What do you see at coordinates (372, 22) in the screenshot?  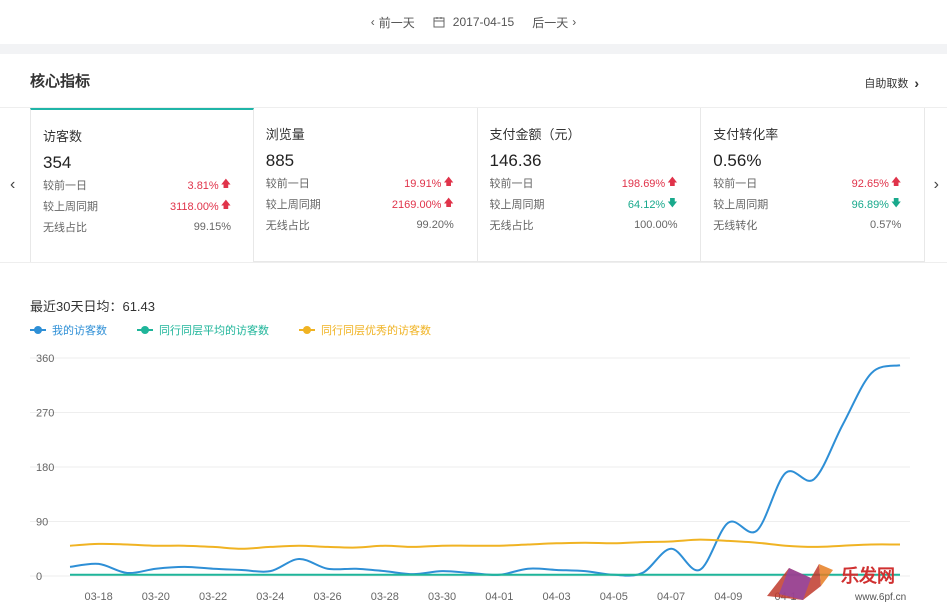 I see `chevron-left-icon: ‹` at bounding box center [372, 22].